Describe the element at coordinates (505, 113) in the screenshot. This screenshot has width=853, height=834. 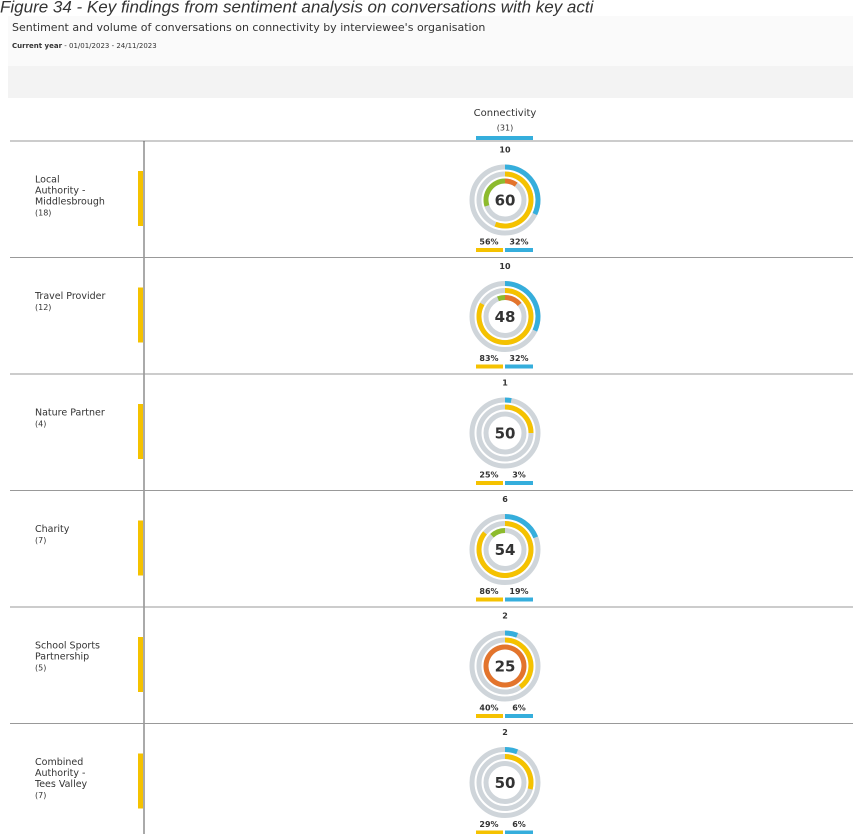
I see `column-label: Connectivity` at that location.